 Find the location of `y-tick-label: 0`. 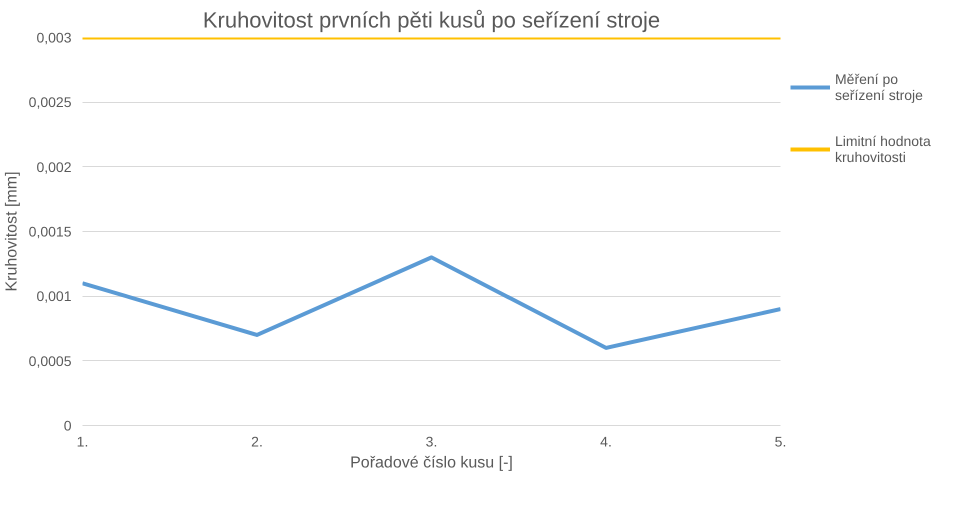

y-tick-label: 0 is located at coordinates (68, 426).